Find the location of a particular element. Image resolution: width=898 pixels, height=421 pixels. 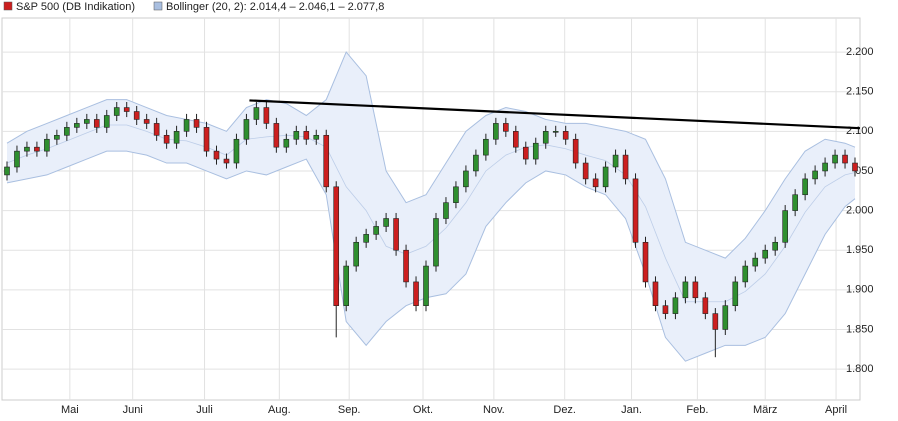

y-tick-label: 2.200 is located at coordinates (860, 52).